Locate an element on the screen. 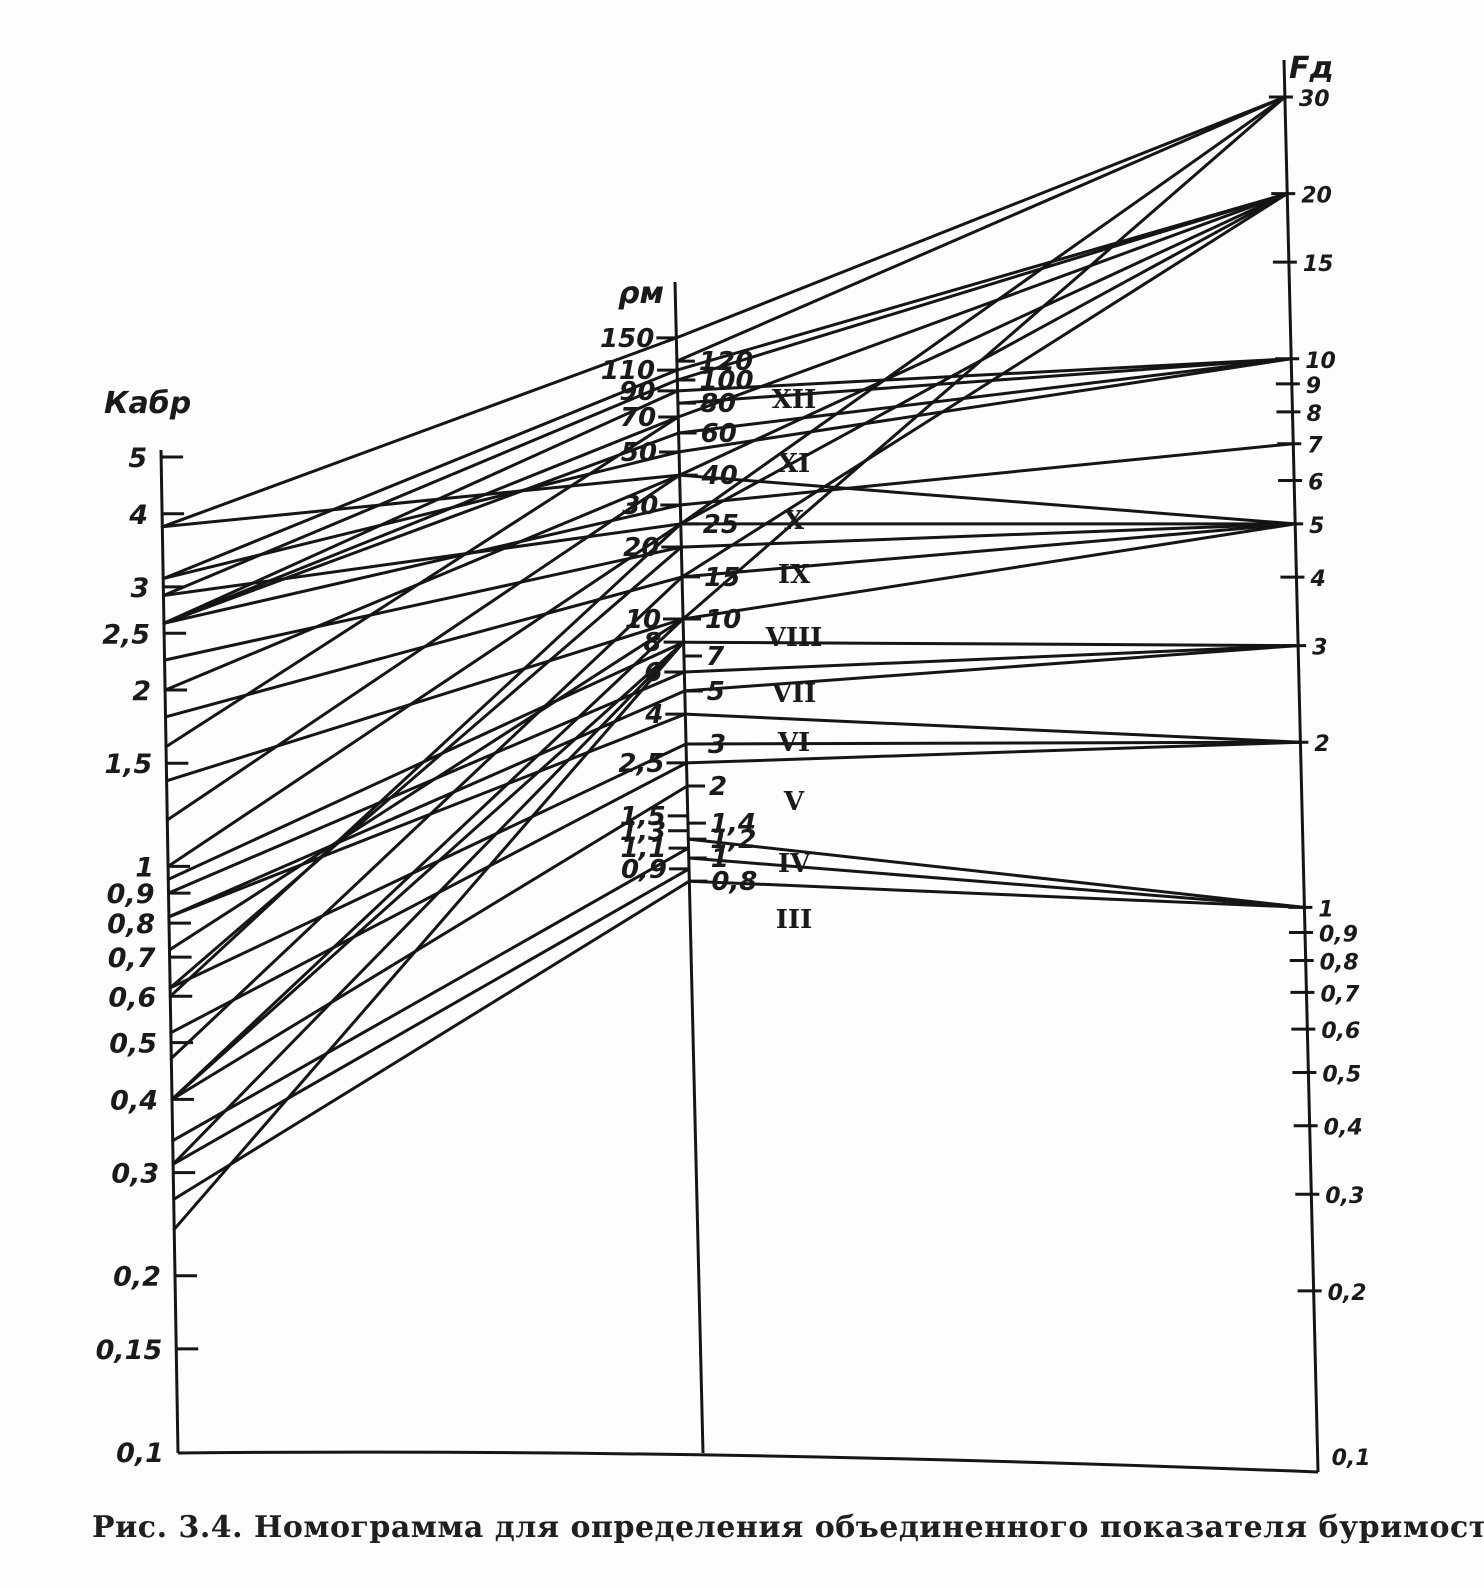 This screenshot has width=1484, height=1588. category-label: IV is located at coordinates (794, 864).